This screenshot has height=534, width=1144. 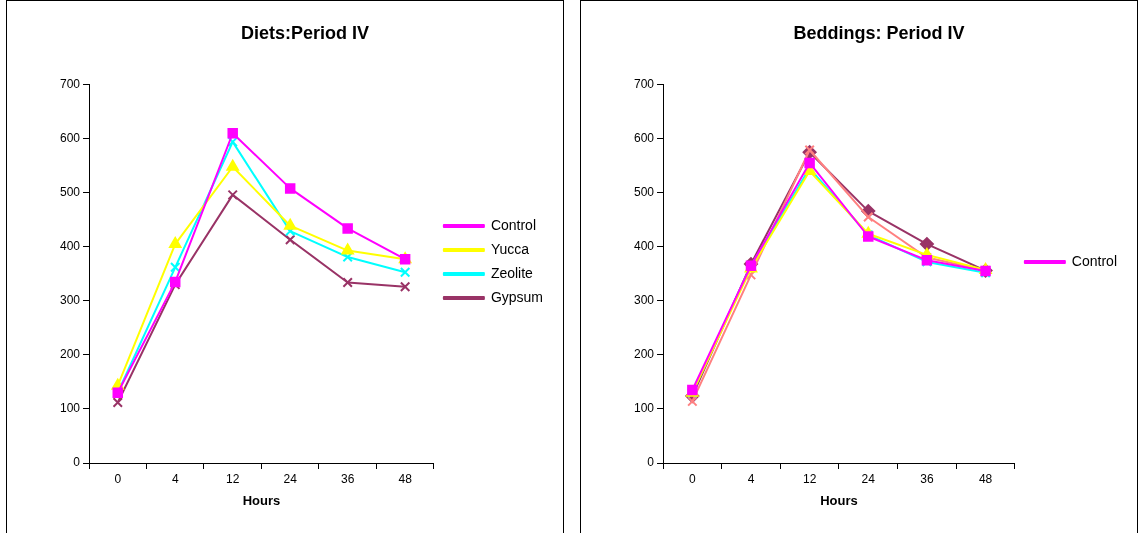 I want to click on legend-label: Yucca, so click(x=510, y=248).